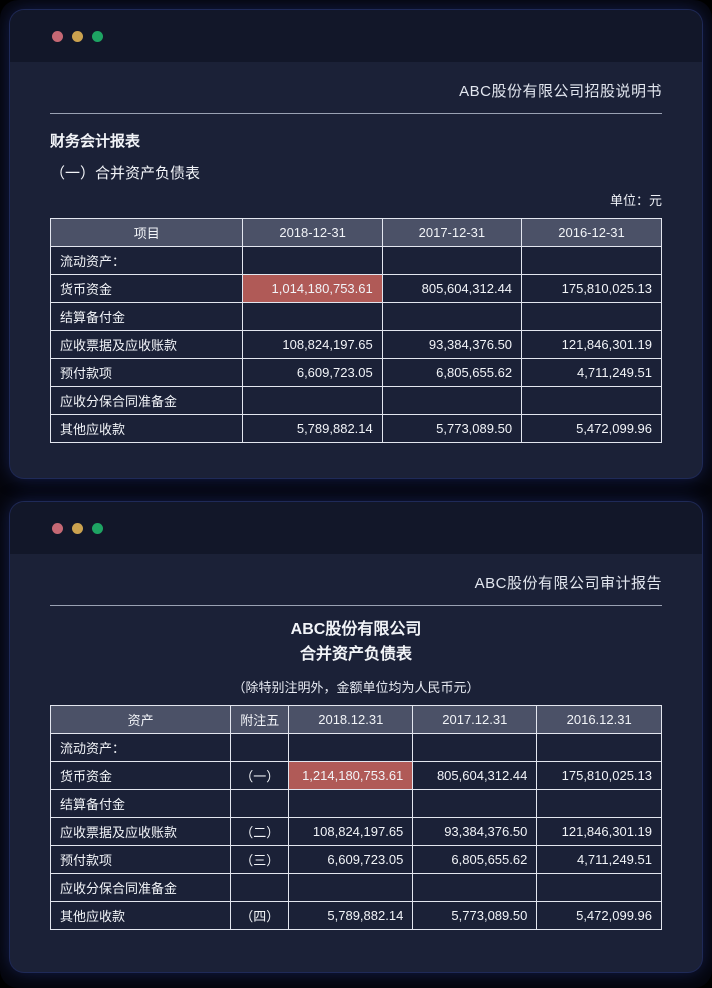 This screenshot has height=988, width=712. I want to click on table-header-row: 项目 2018-12-31 2017-12-31 2016-12-31, so click(355, 232).